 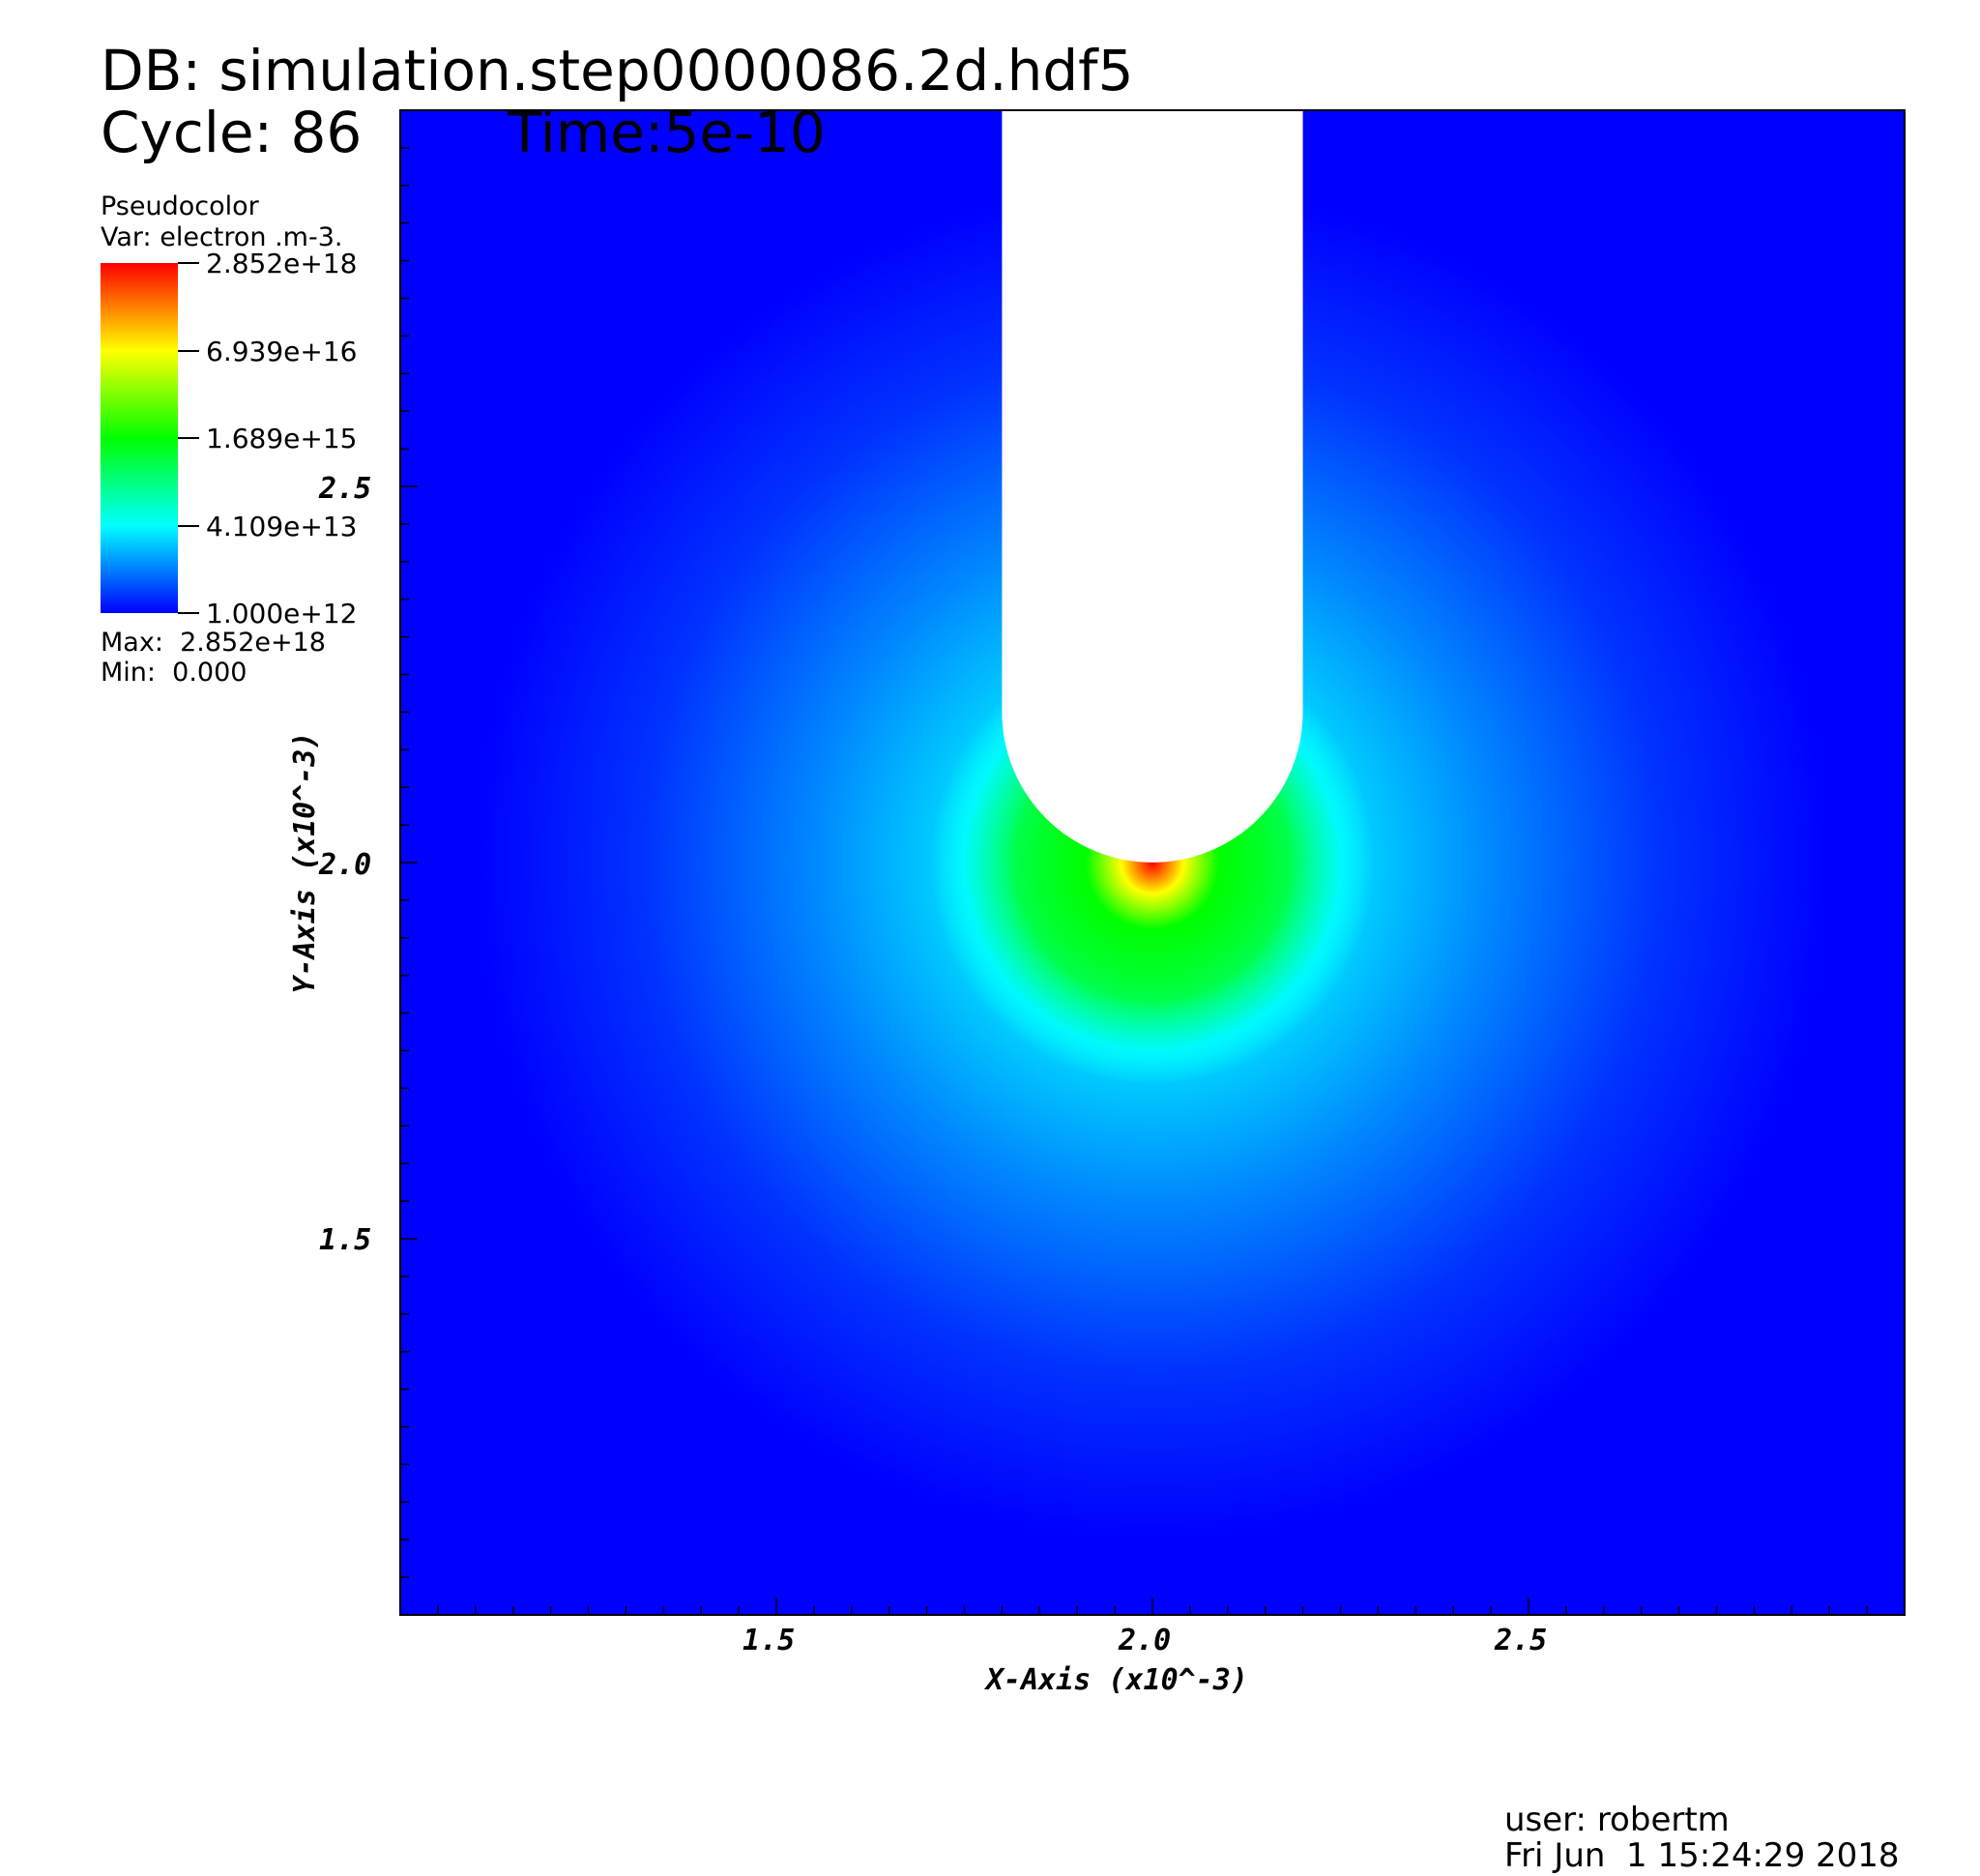 What do you see at coordinates (345, 489) in the screenshot?
I see `y-tick-label: 2.5` at bounding box center [345, 489].